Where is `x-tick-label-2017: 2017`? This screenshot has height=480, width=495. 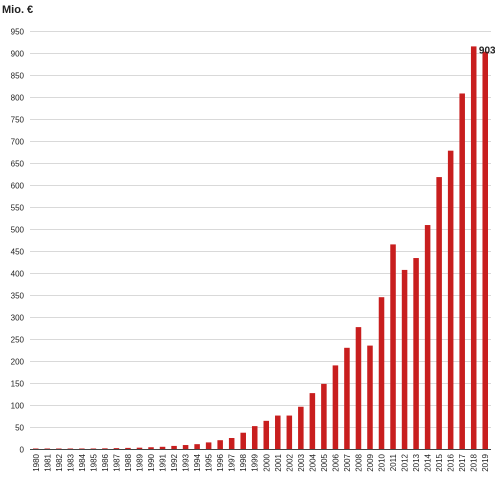
x-tick-label-2017: 2017 is located at coordinates (462, 462).